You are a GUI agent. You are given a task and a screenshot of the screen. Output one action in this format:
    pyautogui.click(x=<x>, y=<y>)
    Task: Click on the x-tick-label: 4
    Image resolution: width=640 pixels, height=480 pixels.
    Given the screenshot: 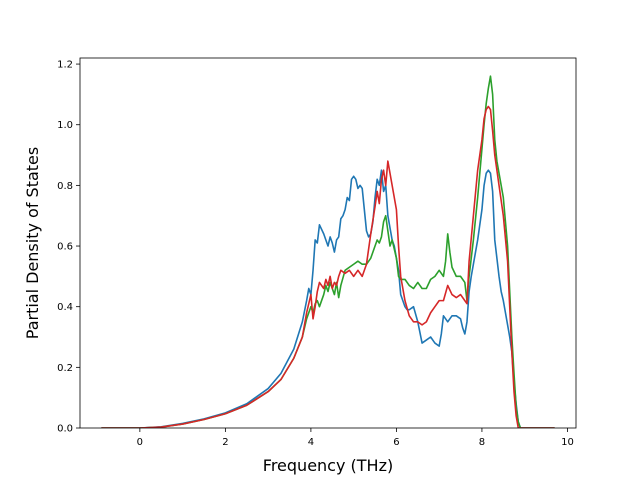 What is the action you would take?
    pyautogui.click(x=311, y=442)
    